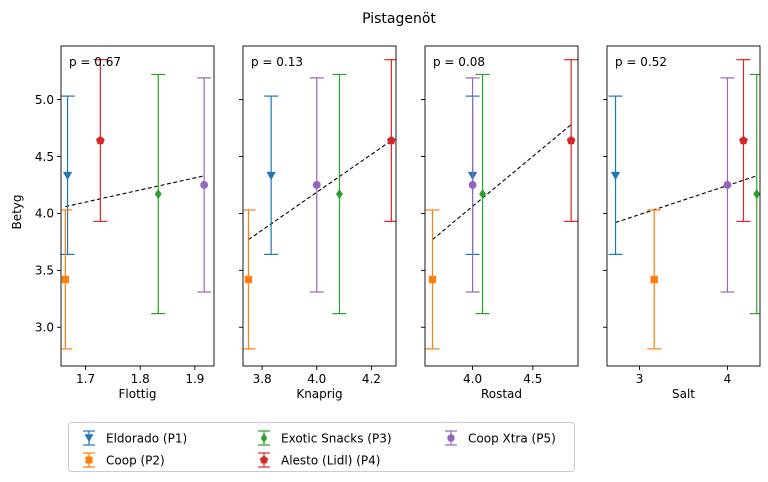 Image resolution: width=768 pixels, height=482 pixels. I want to click on y-tick-label: 4.0, so click(44, 214).